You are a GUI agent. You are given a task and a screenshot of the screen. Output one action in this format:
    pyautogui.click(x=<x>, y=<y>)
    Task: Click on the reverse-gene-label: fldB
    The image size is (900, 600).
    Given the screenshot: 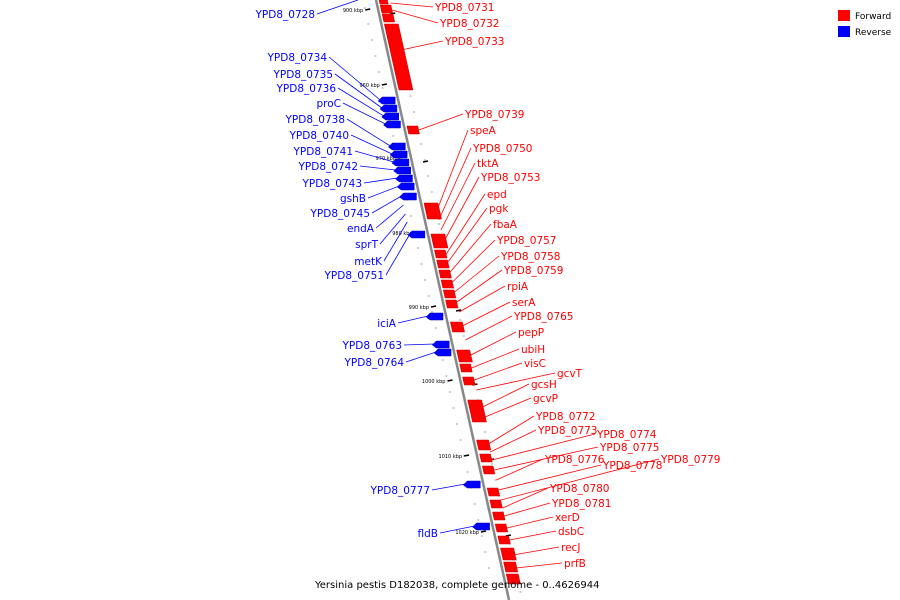 What is the action you would take?
    pyautogui.click(x=428, y=534)
    